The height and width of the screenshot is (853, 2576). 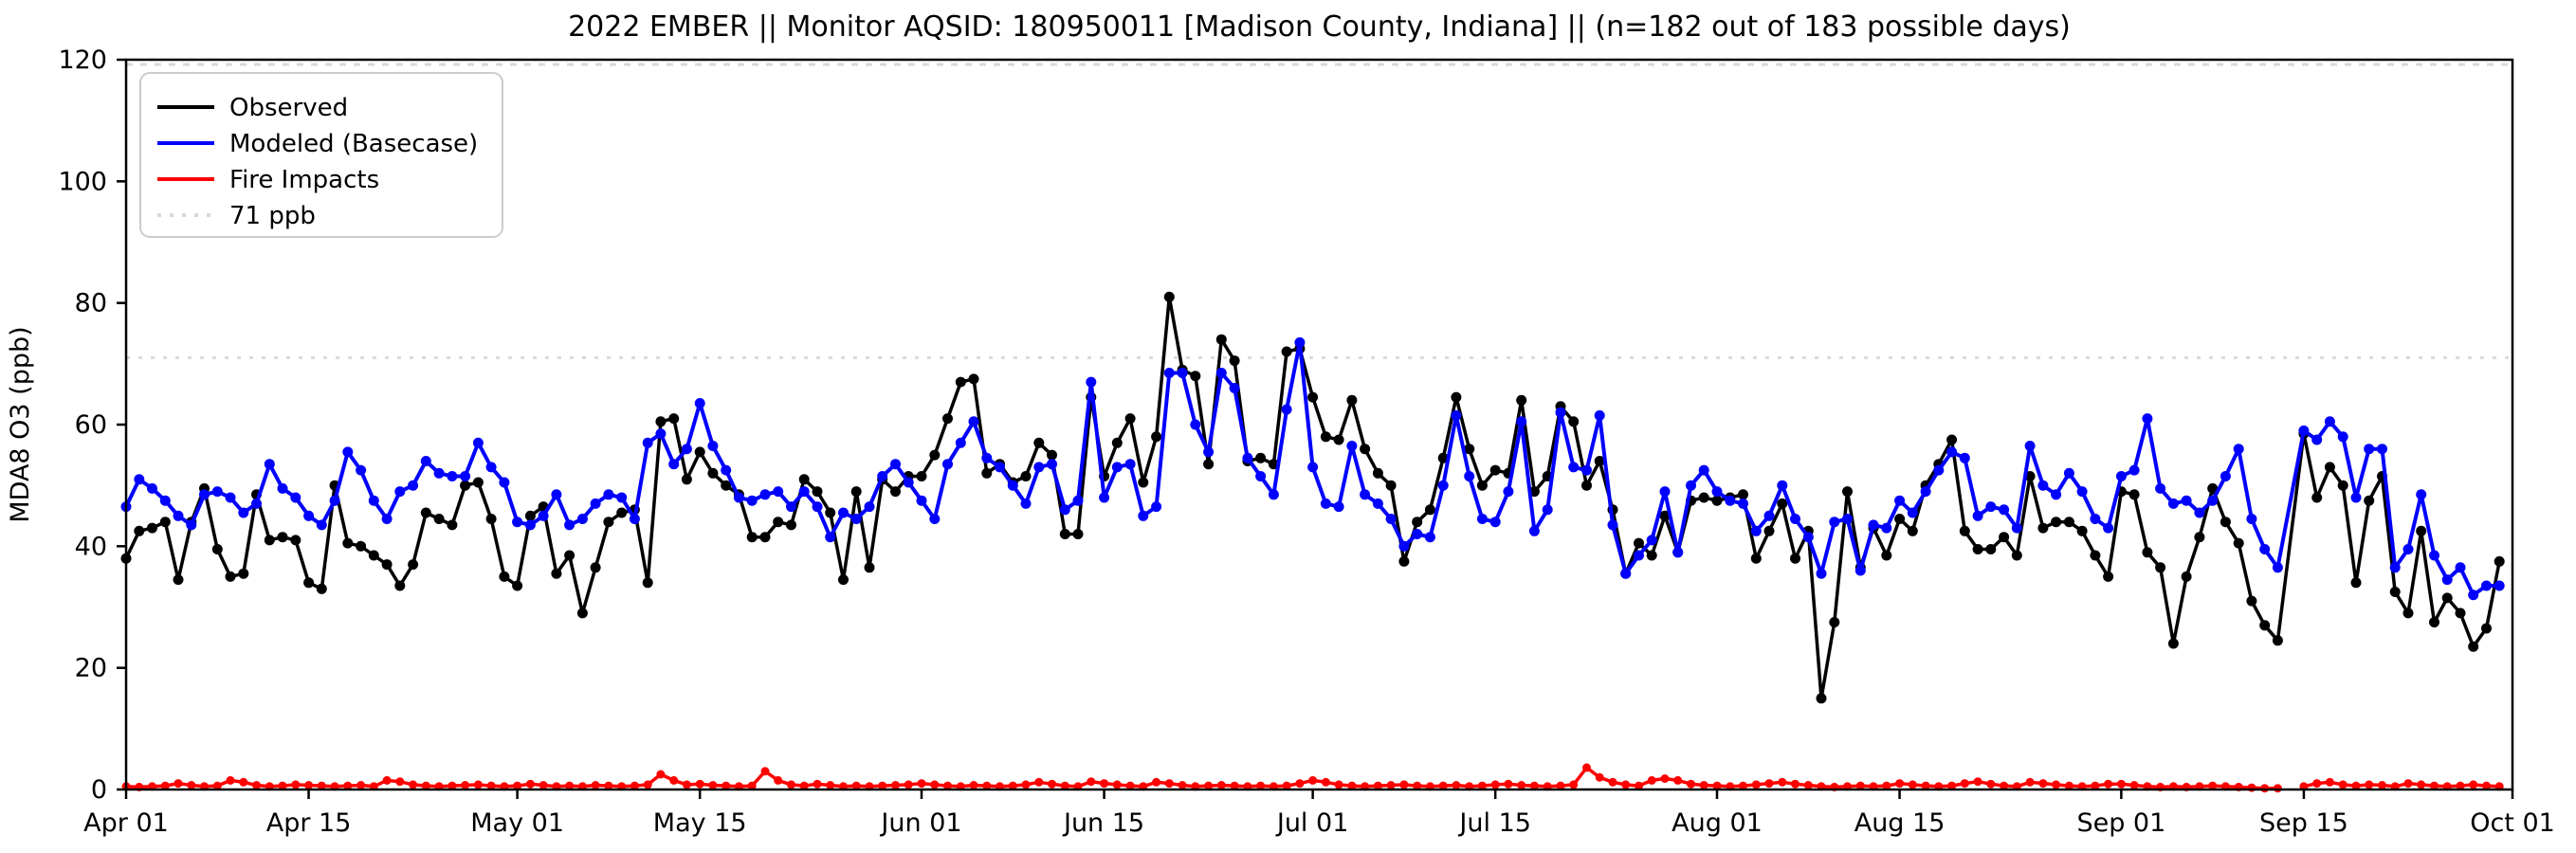 What do you see at coordinates (126, 823) in the screenshot?
I see `x-tick-label: Apr 01` at bounding box center [126, 823].